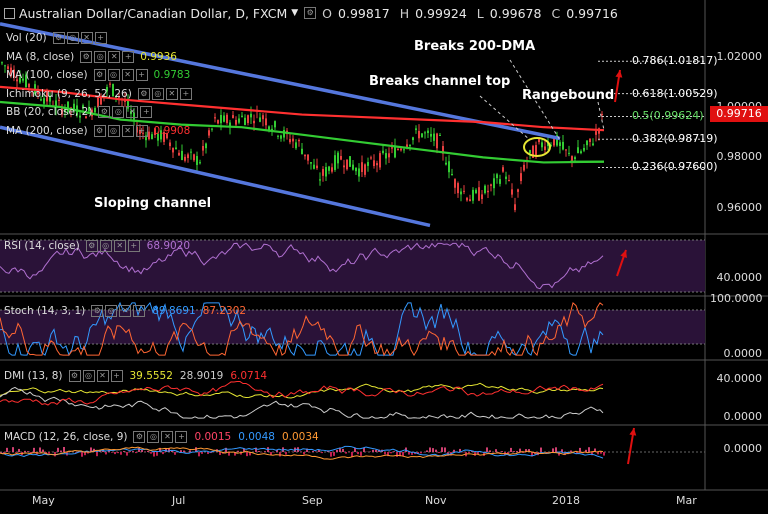 This screenshot has height=514, width=768. I want to click on rsi-line, so click(302, 266).